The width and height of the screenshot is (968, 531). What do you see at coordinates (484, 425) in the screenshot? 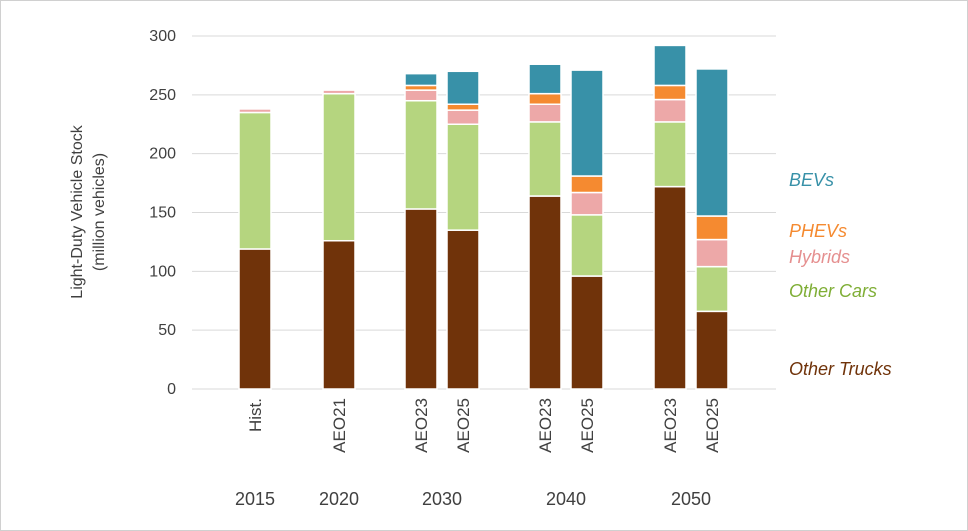
I see `x-category-labels: Hist. AEO21 AEO23 AEO25 AEO23 AEO25 AEO23 AEO25` at bounding box center [484, 425].